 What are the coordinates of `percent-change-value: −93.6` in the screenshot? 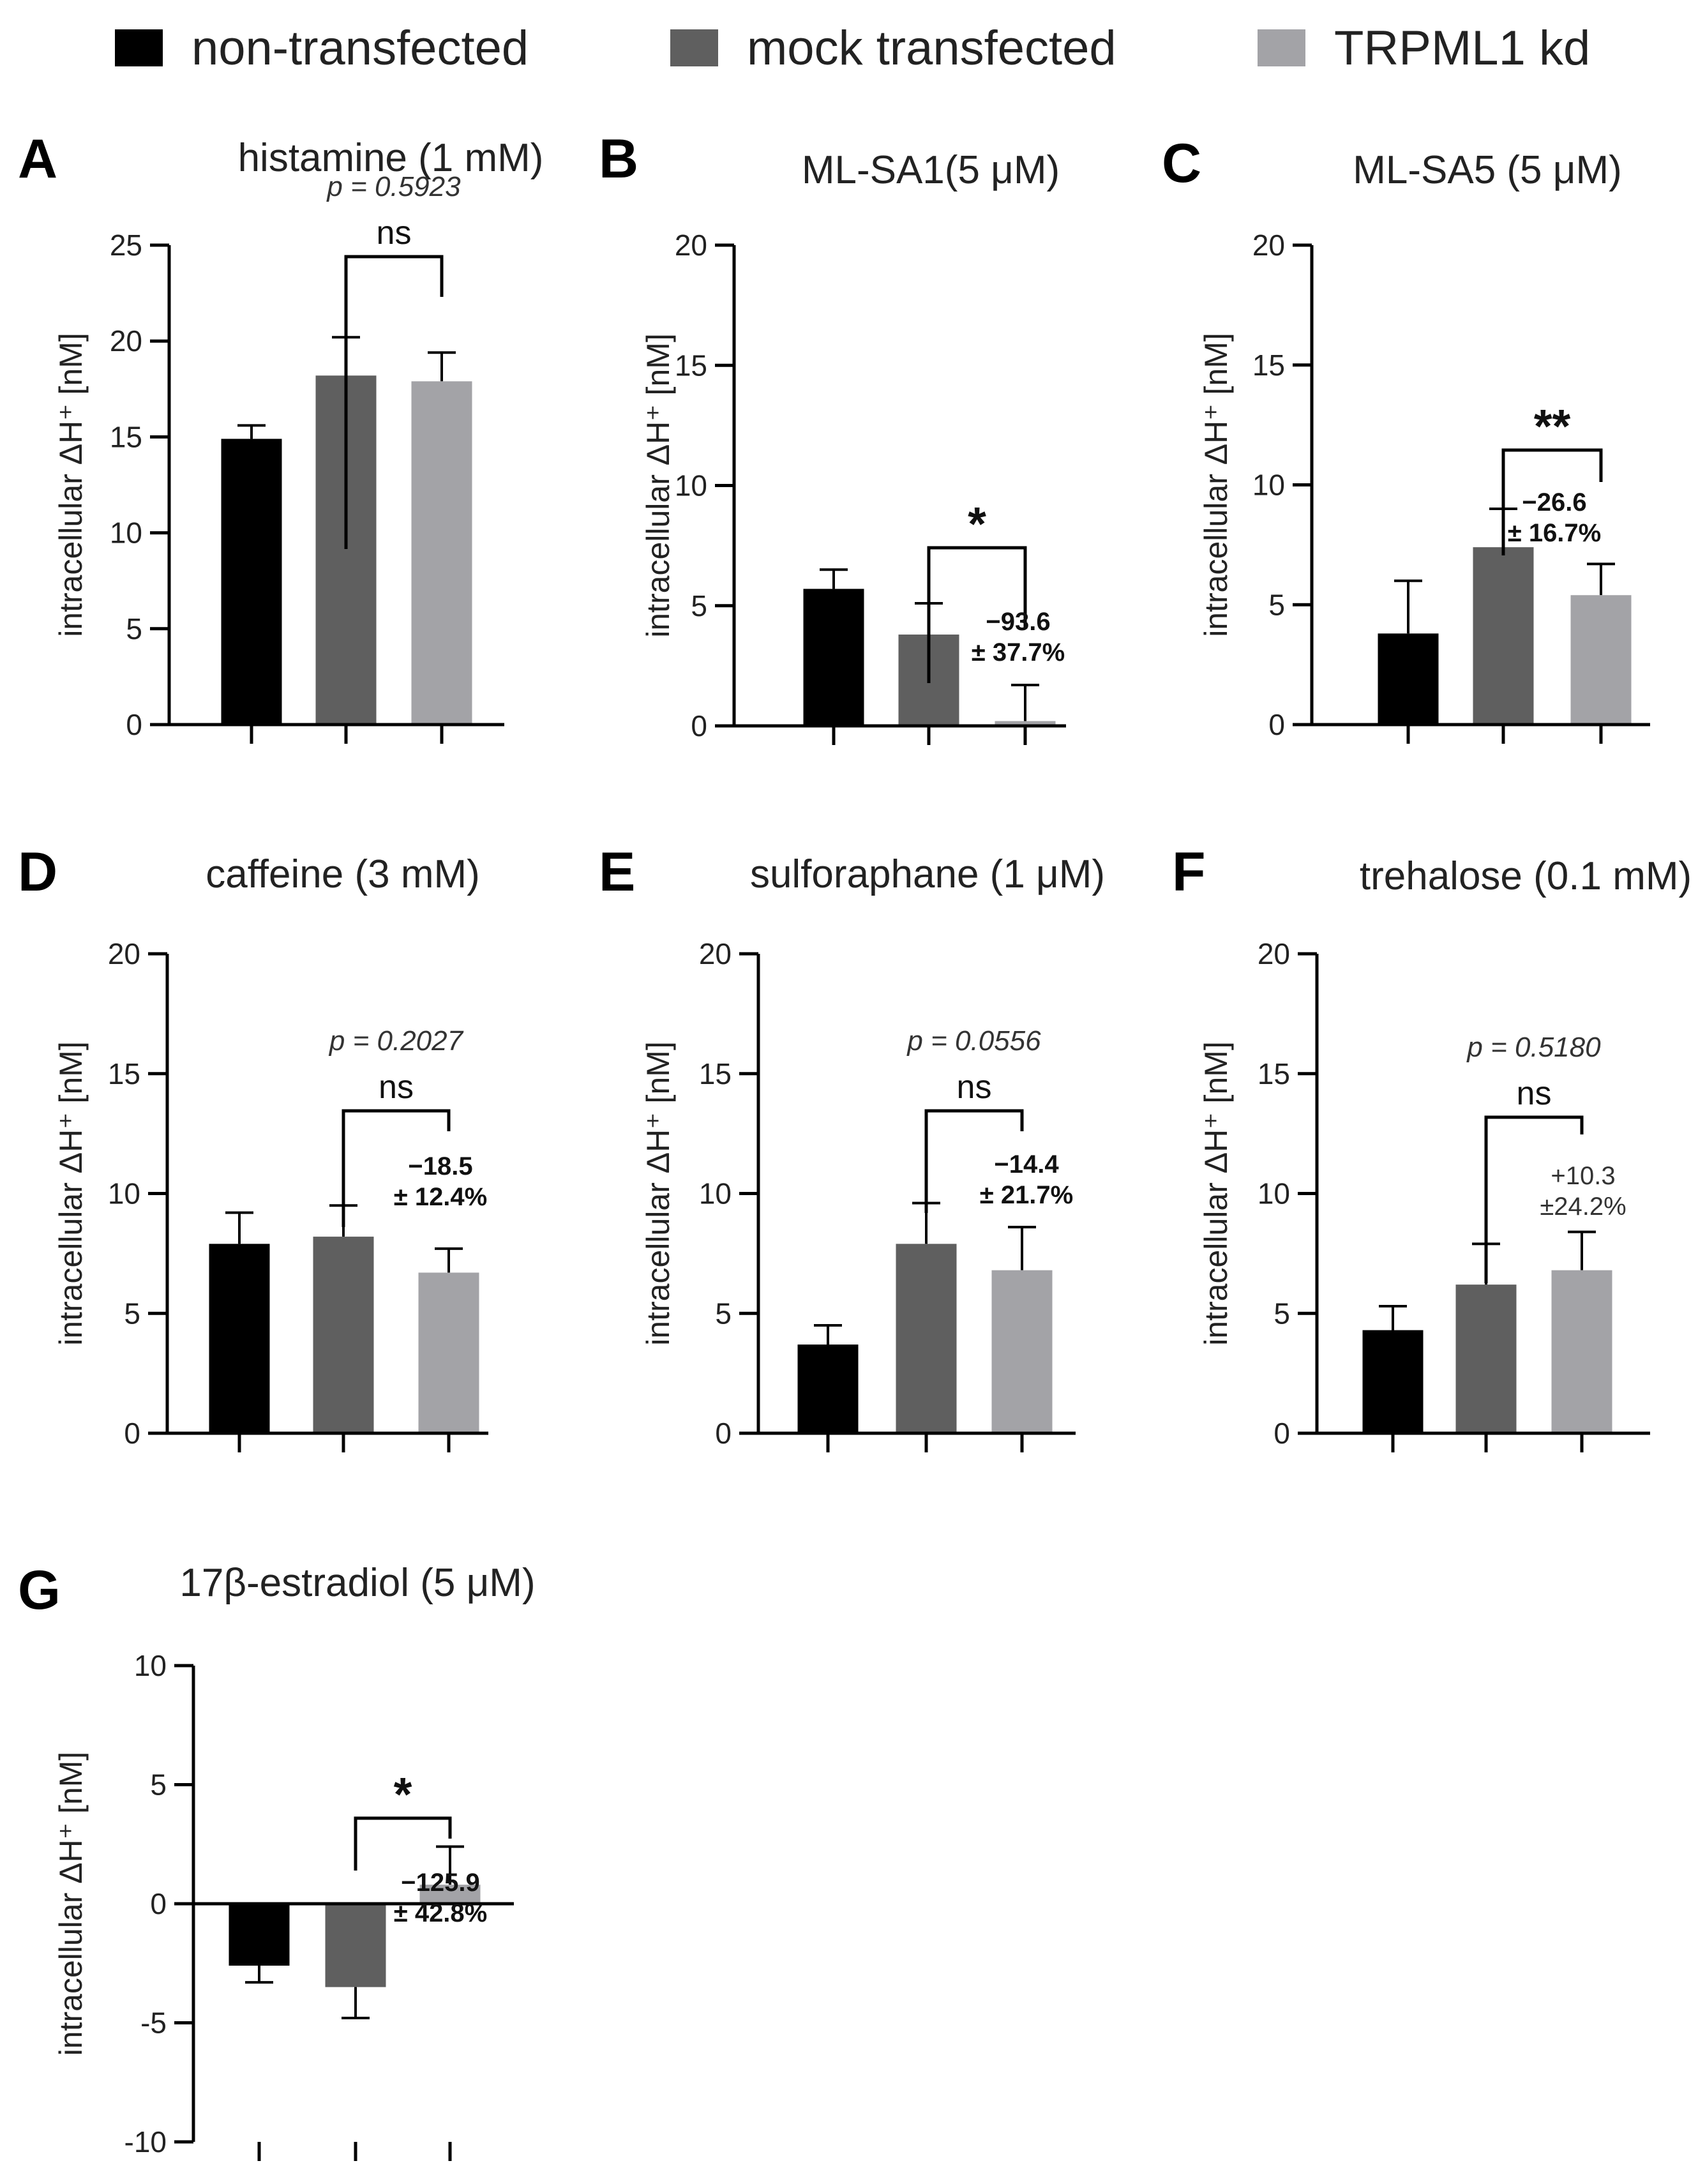 It's located at (1018, 622).